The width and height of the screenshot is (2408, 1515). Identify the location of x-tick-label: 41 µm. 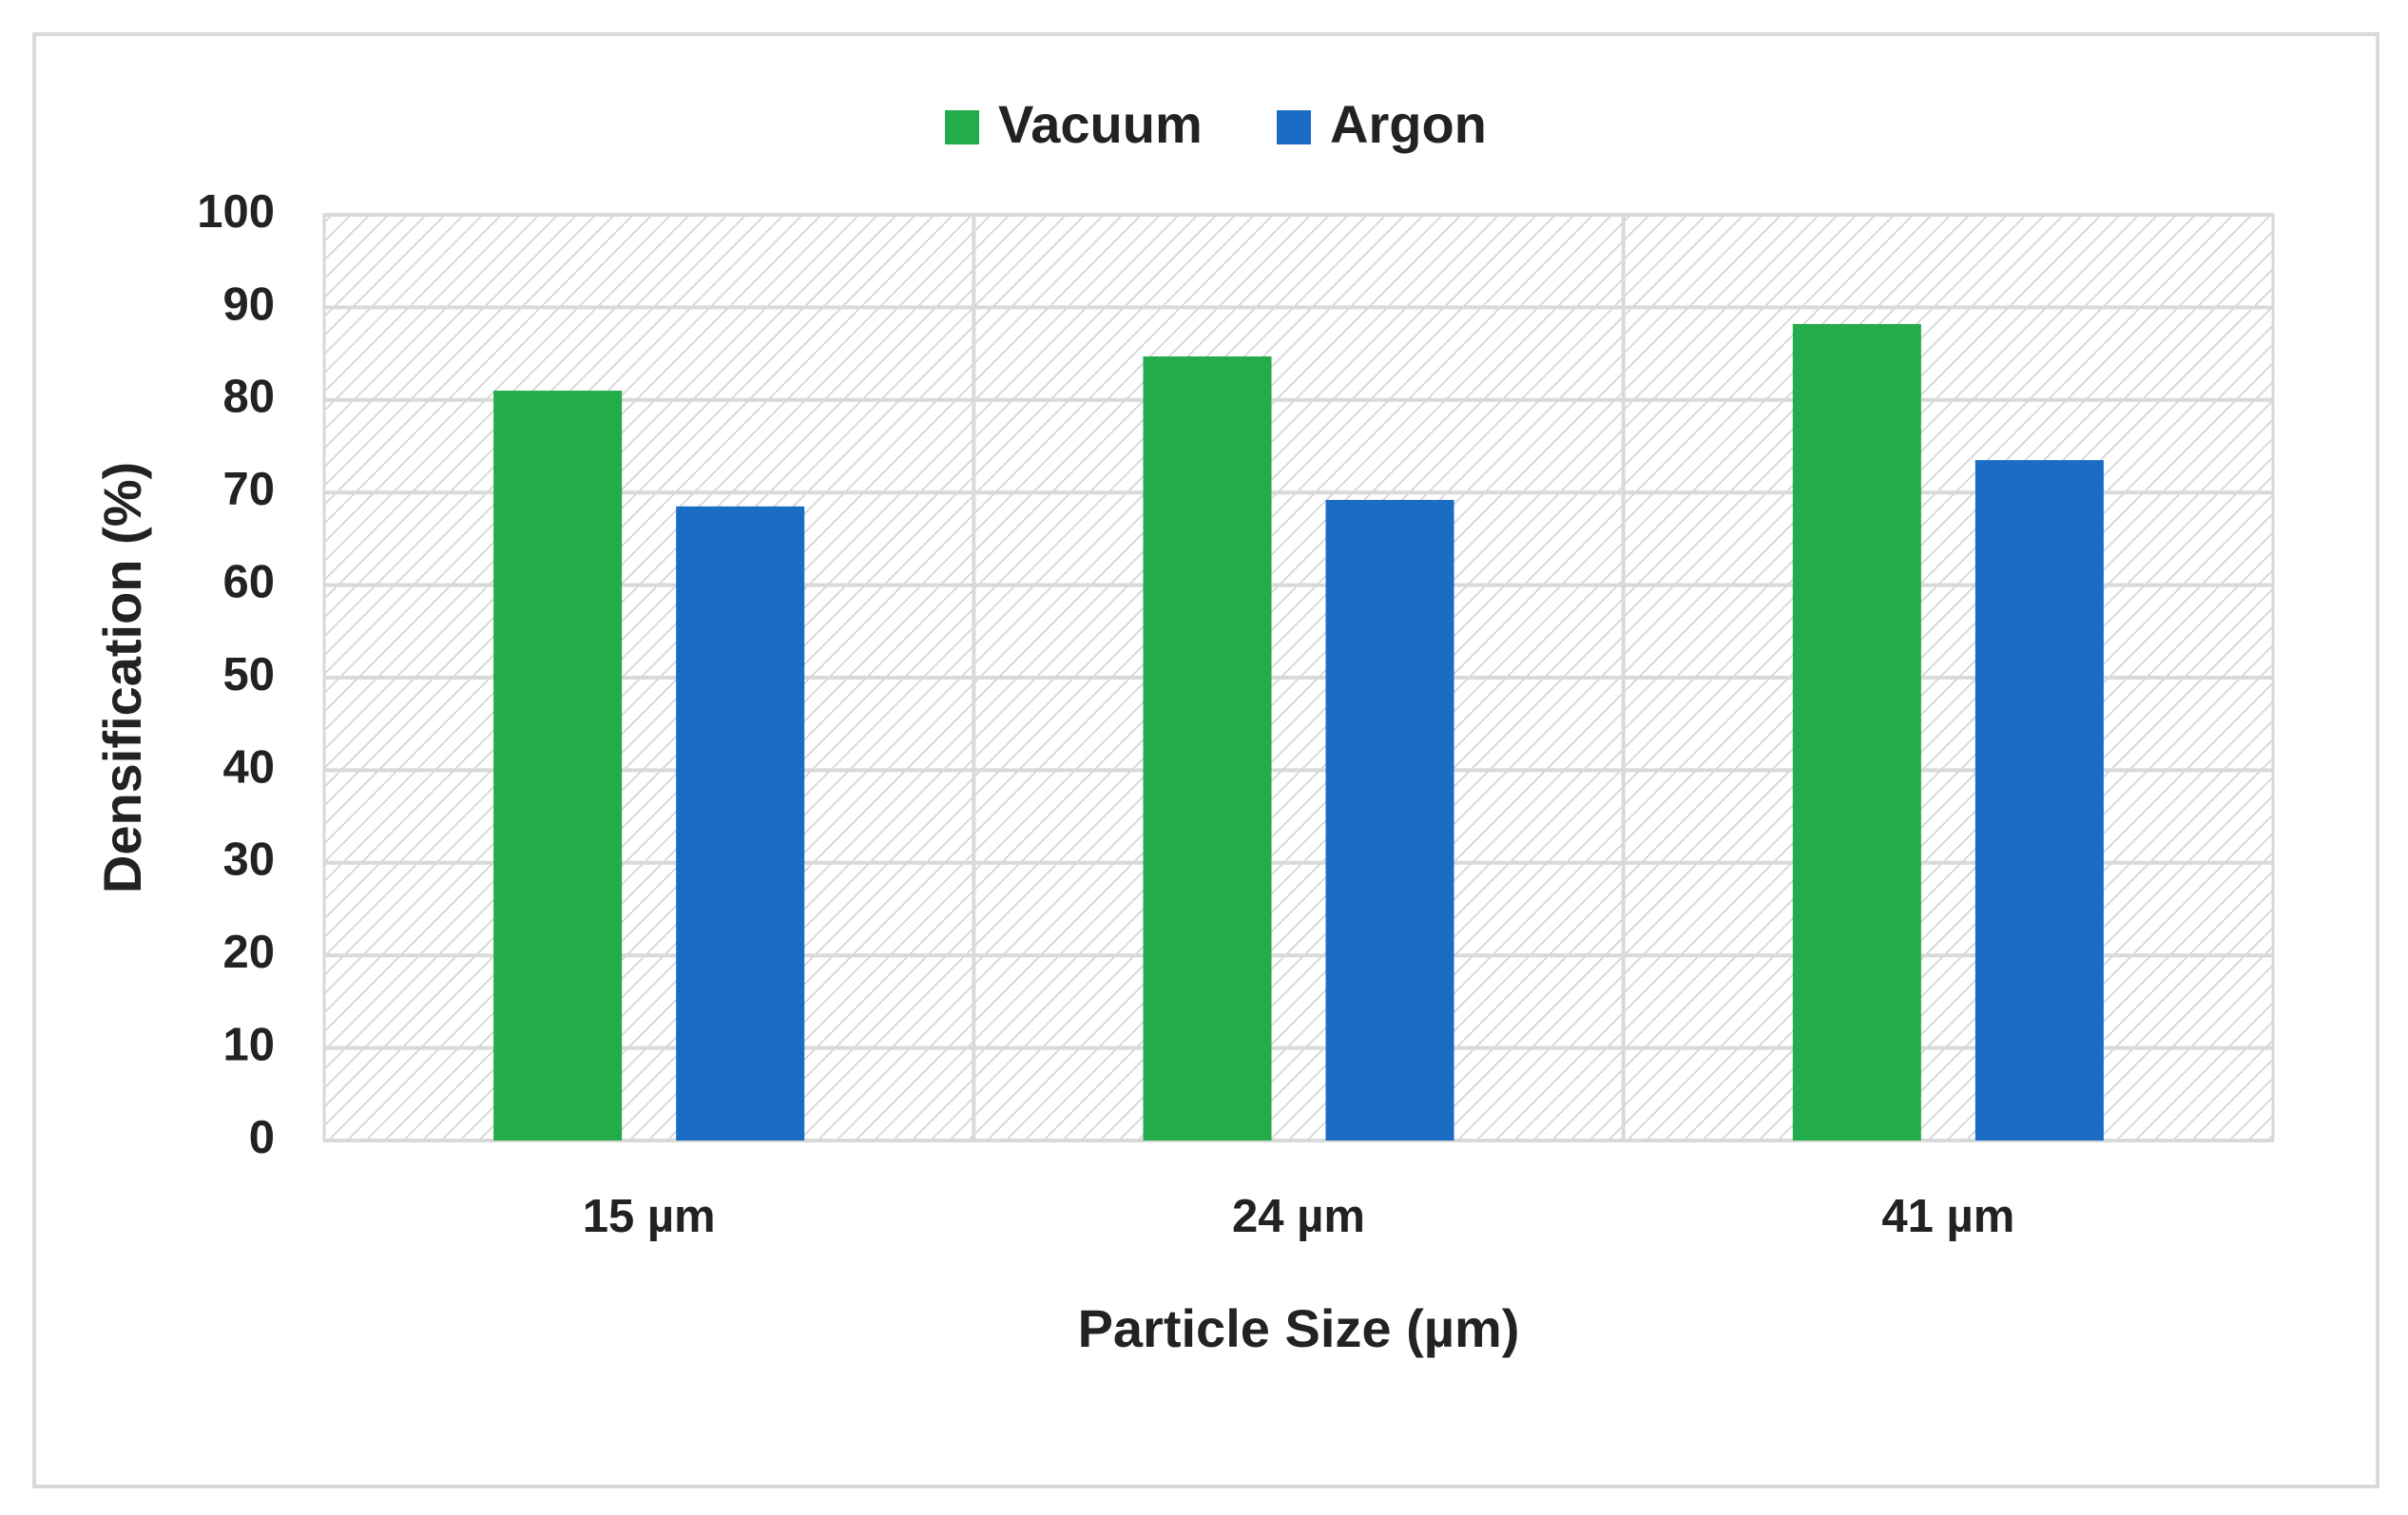
(1947, 1216).